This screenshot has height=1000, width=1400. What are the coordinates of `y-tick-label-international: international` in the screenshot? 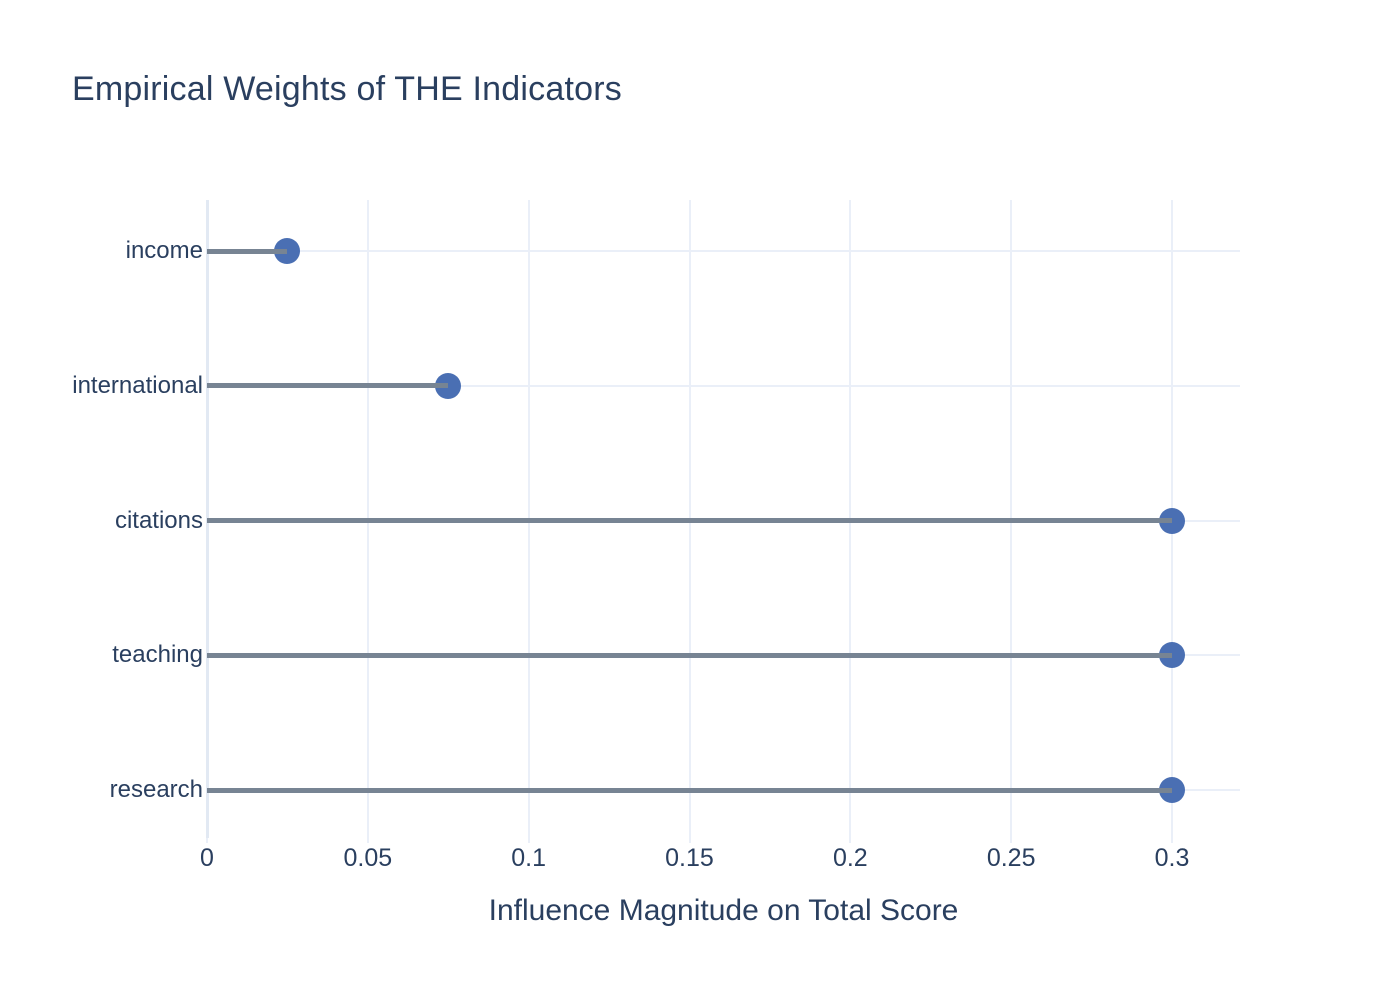 It's located at (137, 385).